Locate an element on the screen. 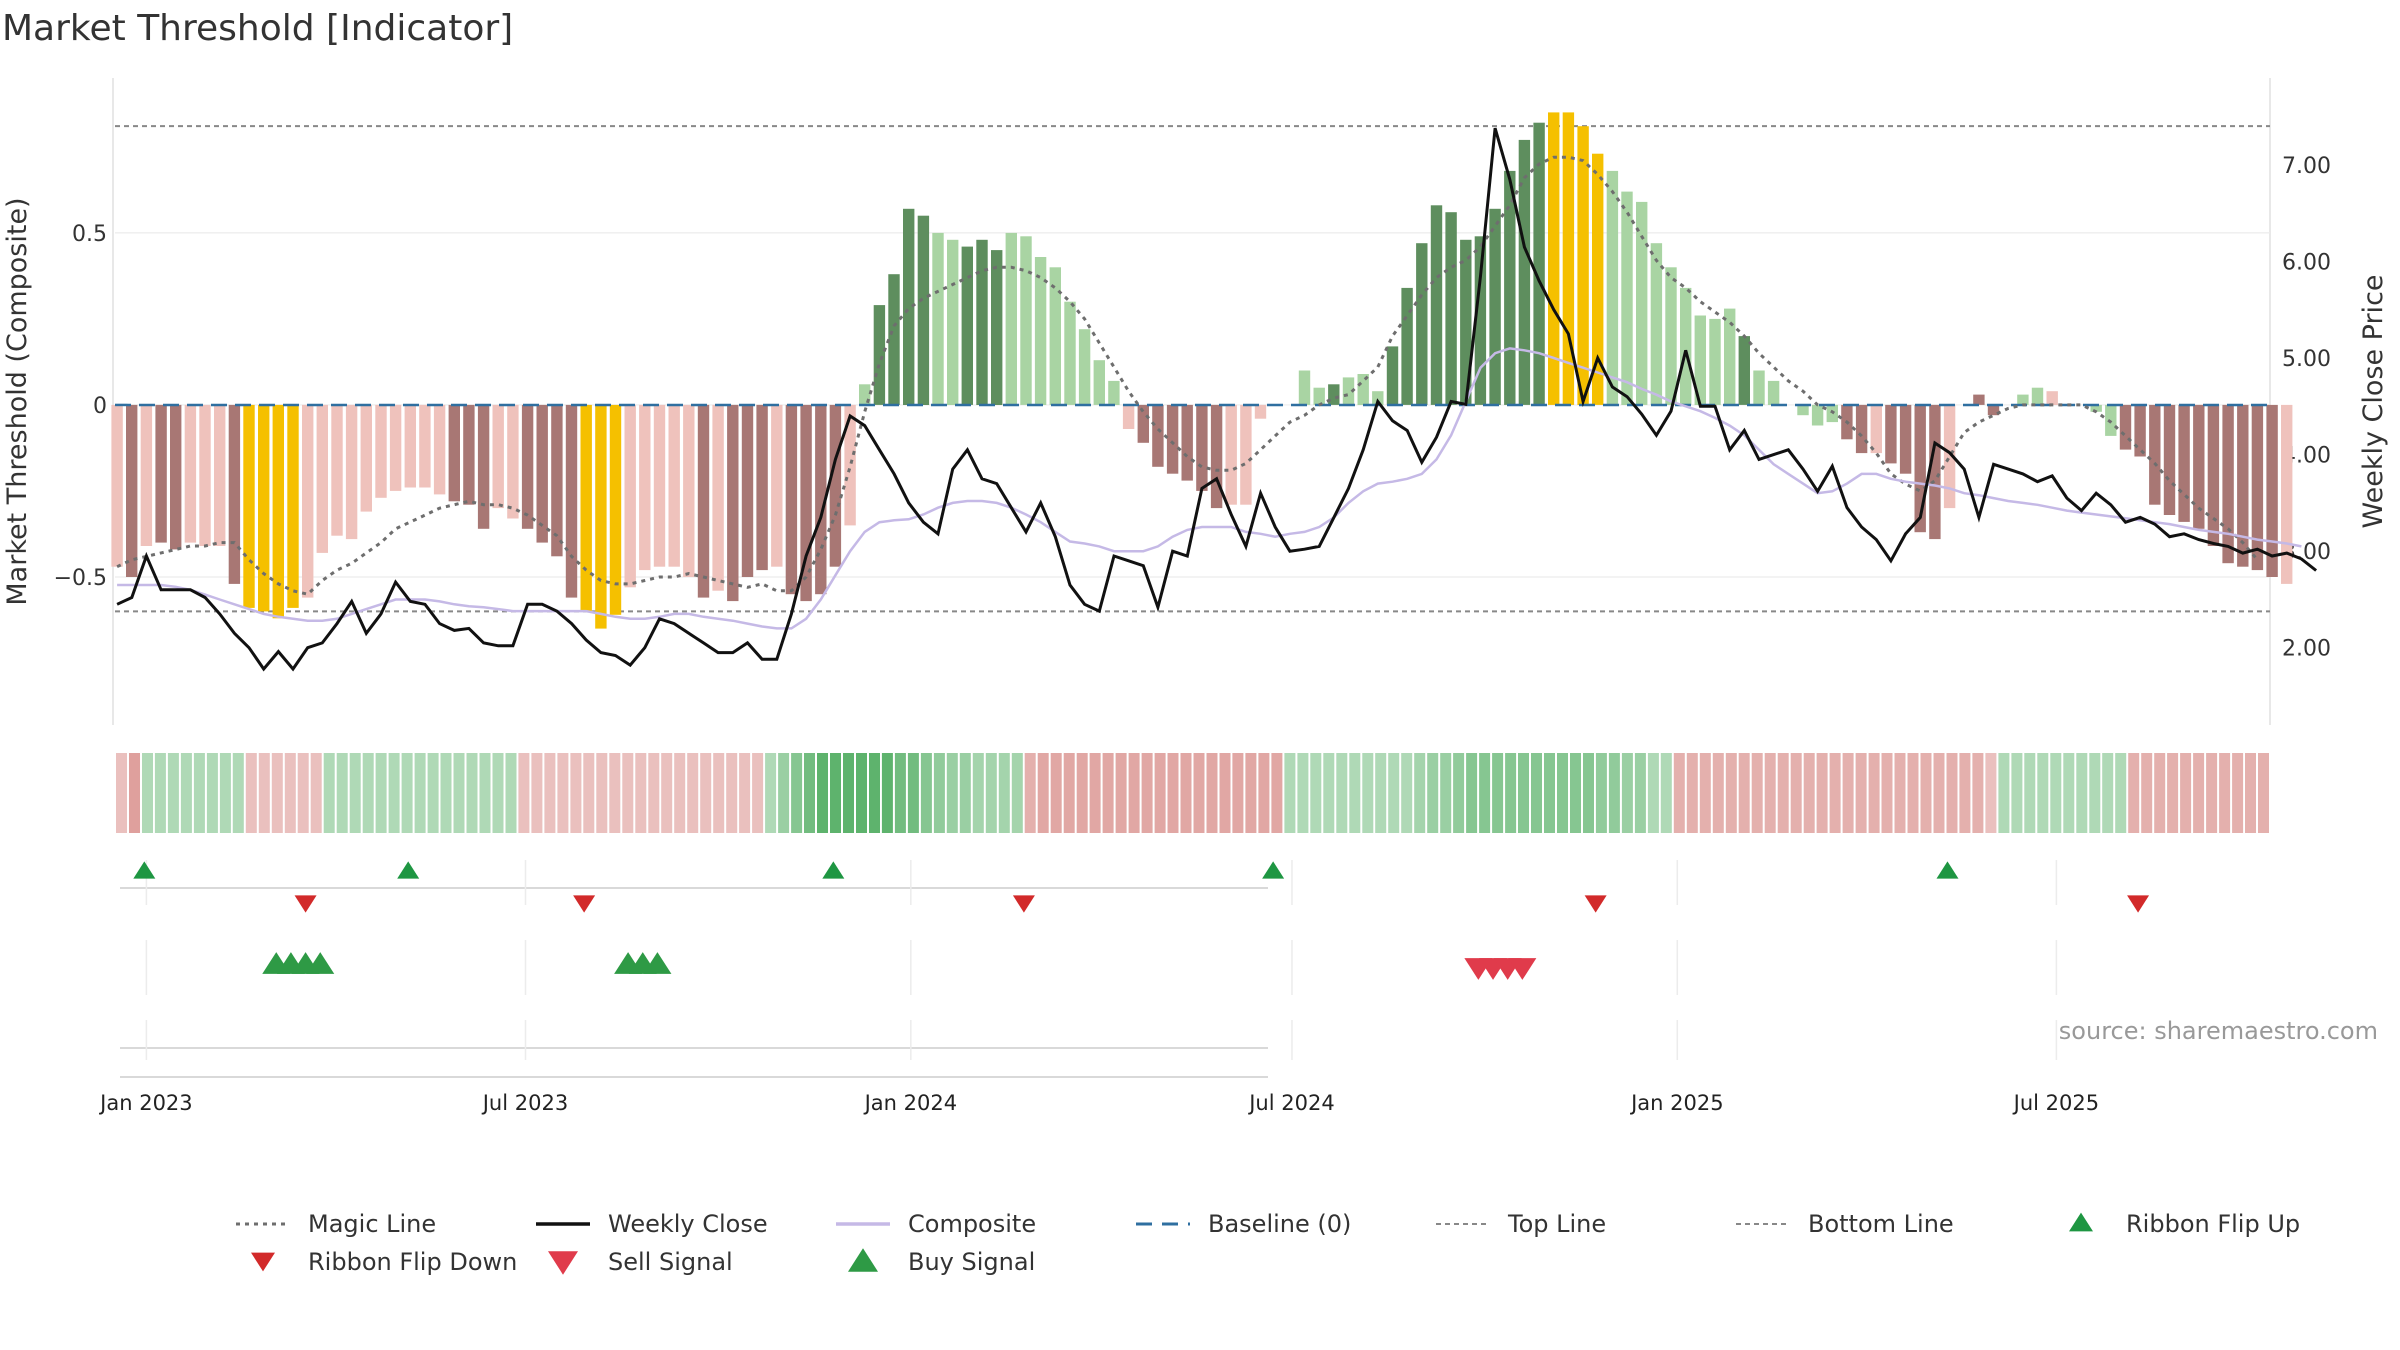 The image size is (2400, 1350). sell-signal-marker is located at coordinates (1522, 969).